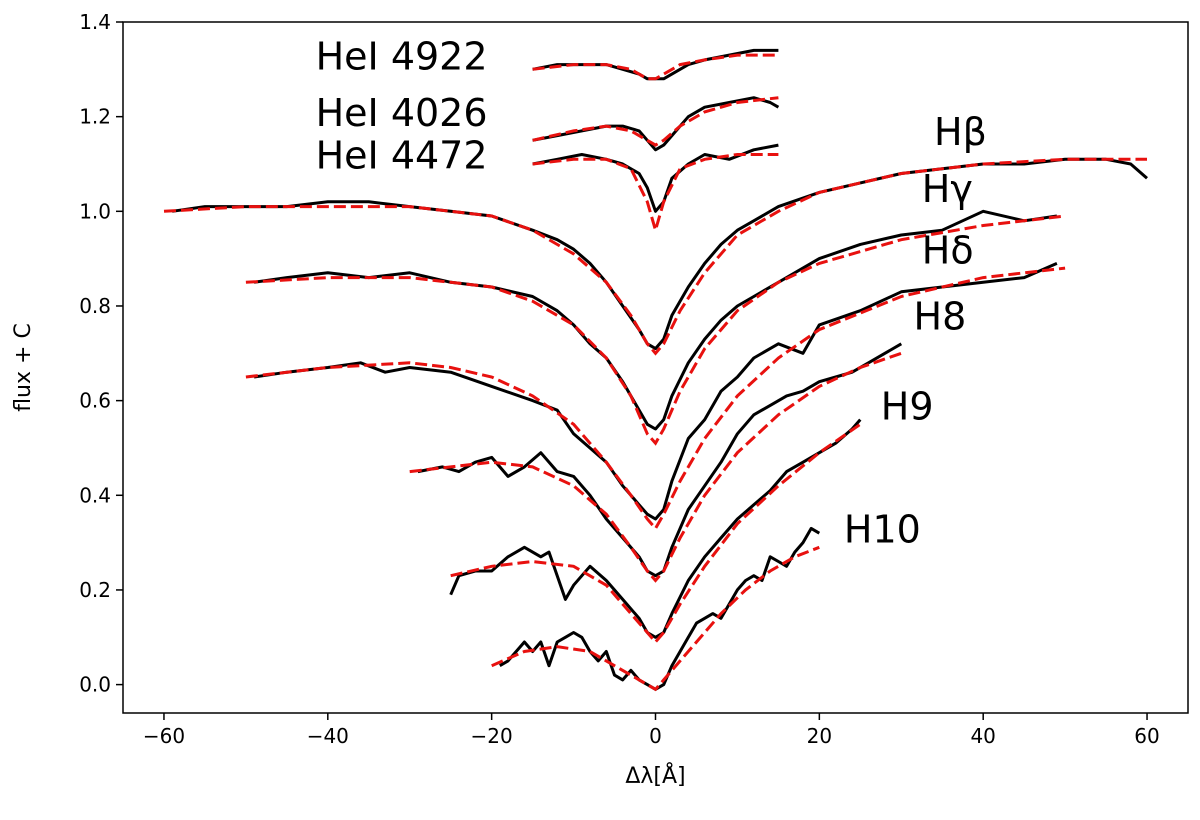 Image resolution: width=1200 pixels, height=820 pixels. Describe the element at coordinates (882, 530) in the screenshot. I see `line-label-h10: H10` at that location.